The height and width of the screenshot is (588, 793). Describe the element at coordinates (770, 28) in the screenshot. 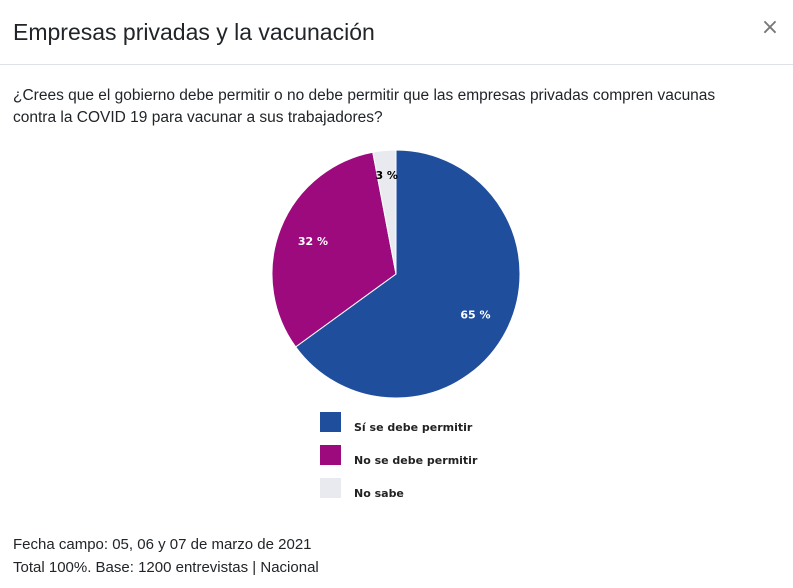

I see `close-icon: ×` at that location.